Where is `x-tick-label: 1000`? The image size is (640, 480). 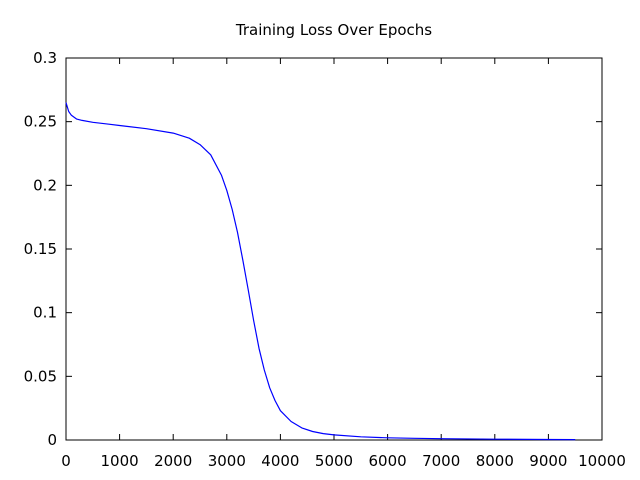
x-tick-label: 1000 is located at coordinates (120, 461).